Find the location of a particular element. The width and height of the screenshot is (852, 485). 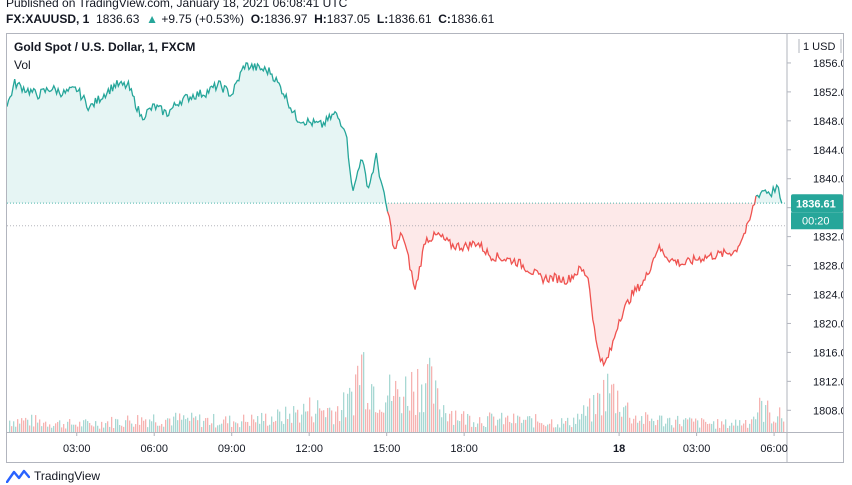

time-tick-label: 12:00 is located at coordinates (309, 449).